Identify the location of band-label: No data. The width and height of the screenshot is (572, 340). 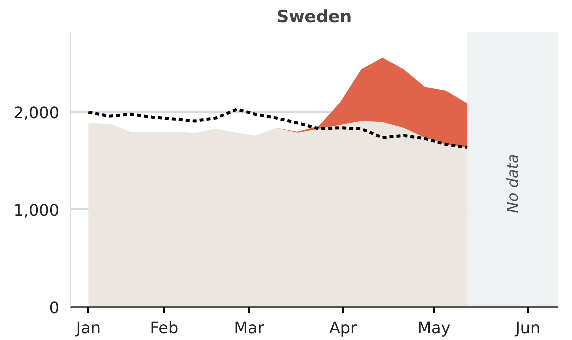
(513, 184).